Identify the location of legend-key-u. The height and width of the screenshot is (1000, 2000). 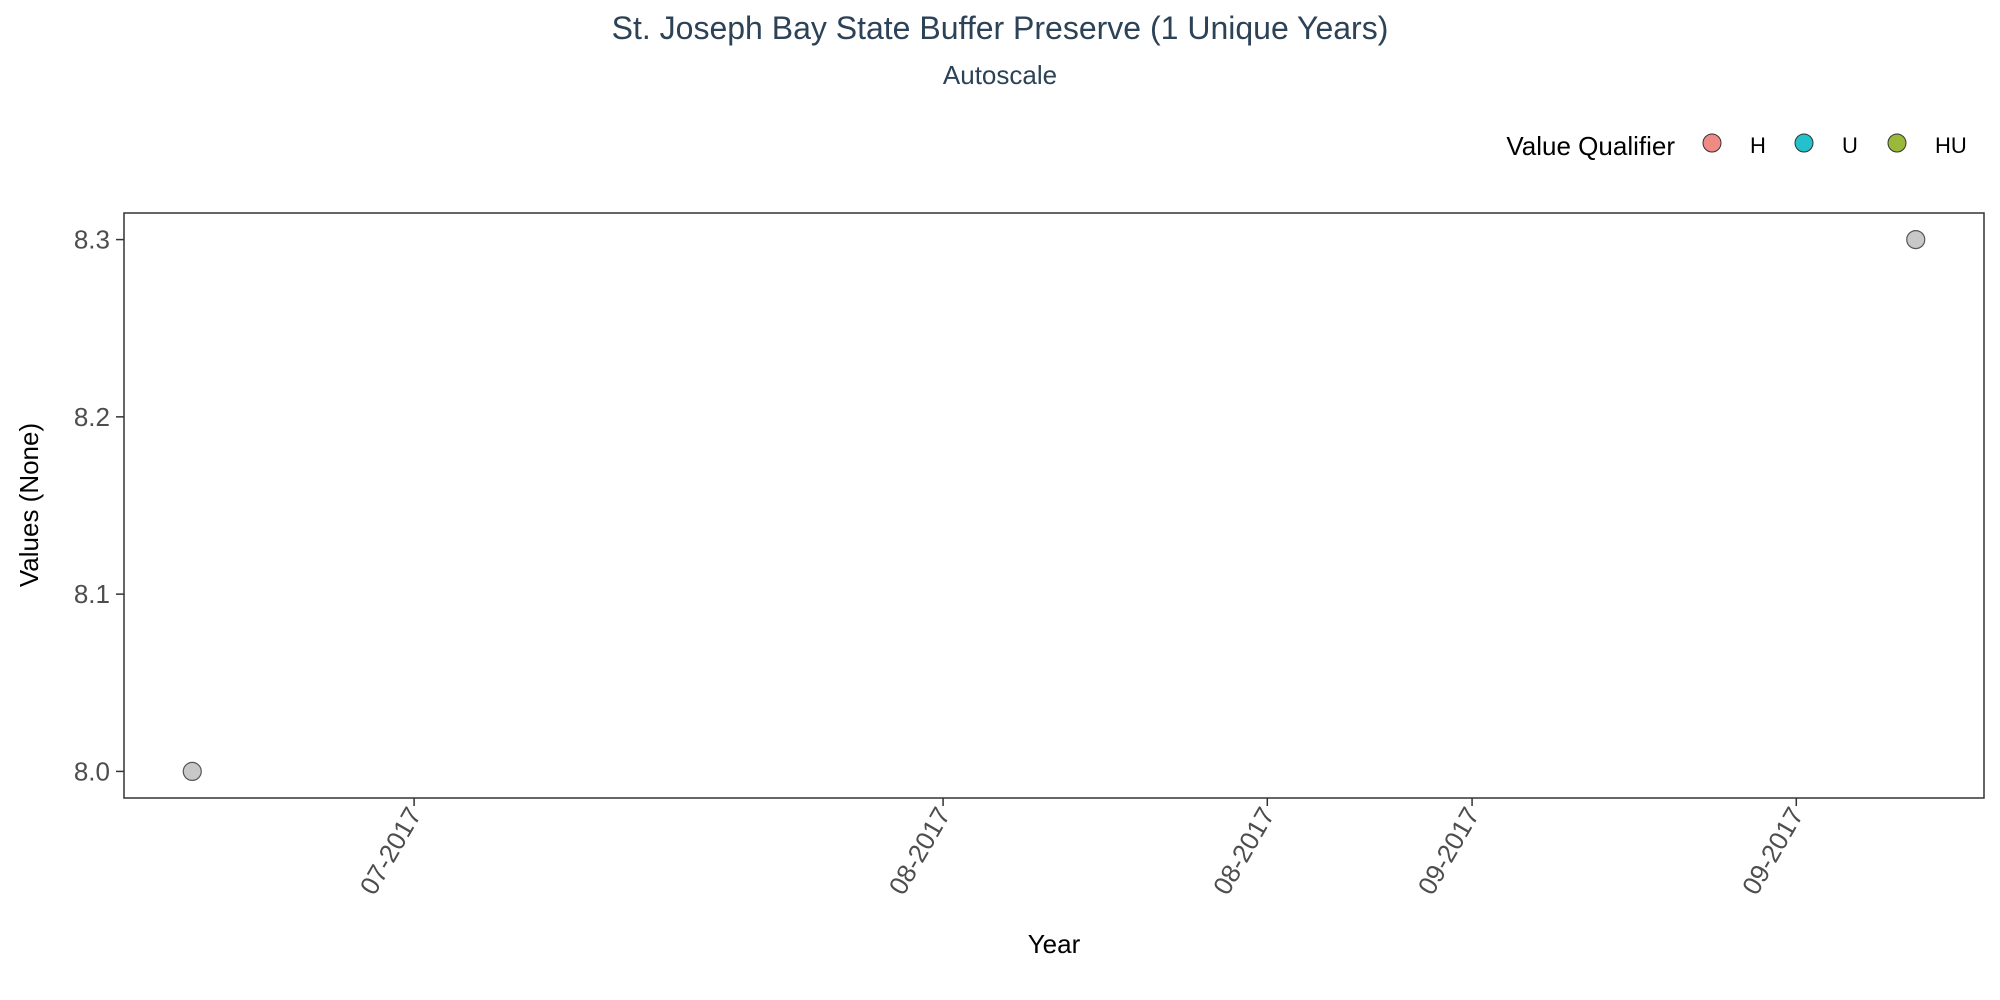
(1804, 143).